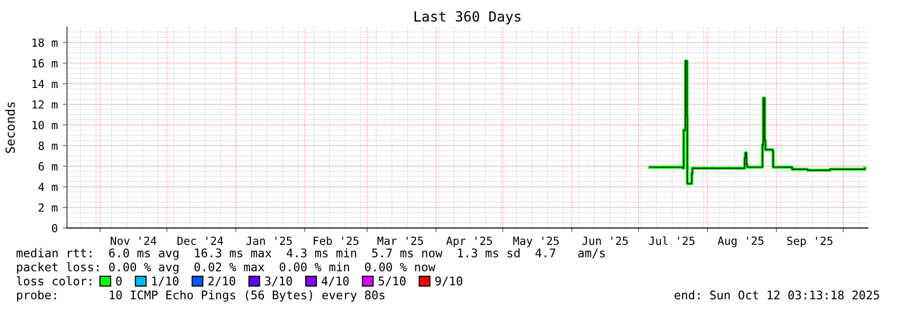 The image size is (897, 310). Describe the element at coordinates (45, 104) in the screenshot. I see `y-tick-label: 12 m` at that location.